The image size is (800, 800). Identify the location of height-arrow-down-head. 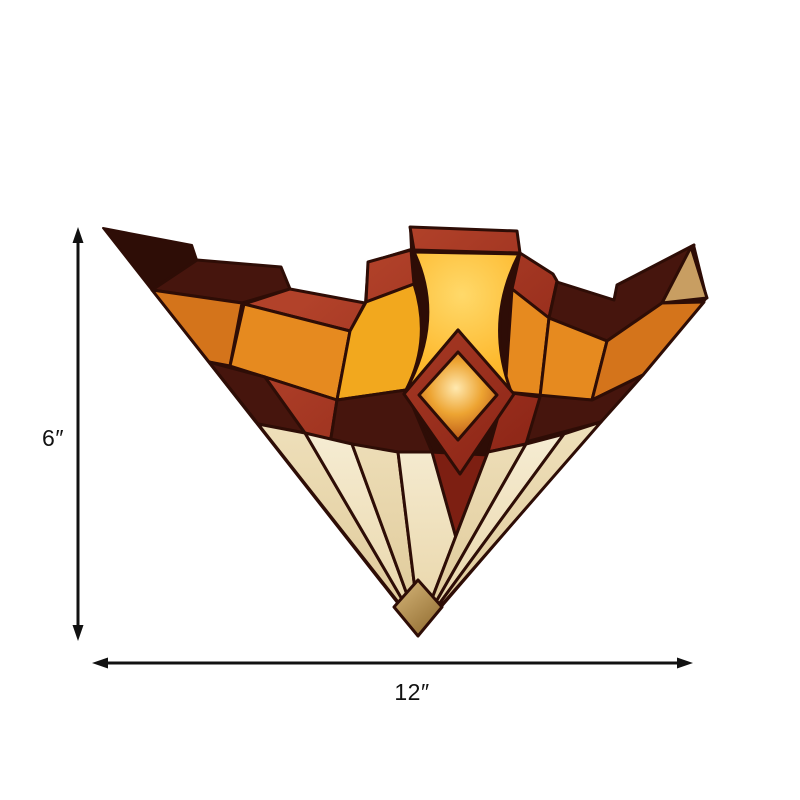
(78, 633).